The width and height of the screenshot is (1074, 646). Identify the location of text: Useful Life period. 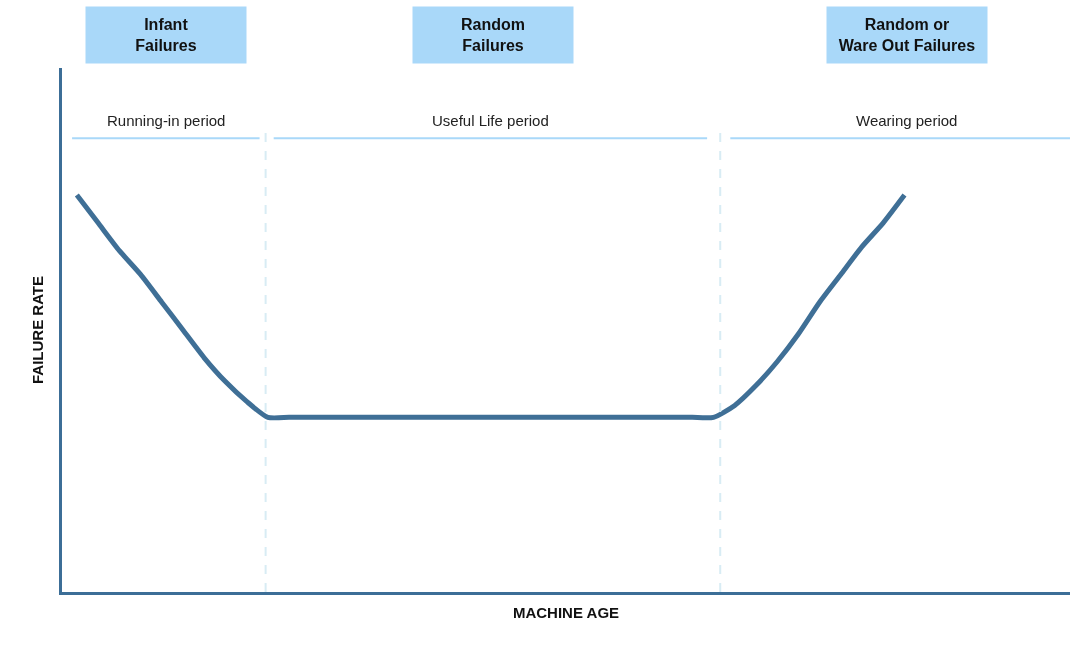
(490, 120).